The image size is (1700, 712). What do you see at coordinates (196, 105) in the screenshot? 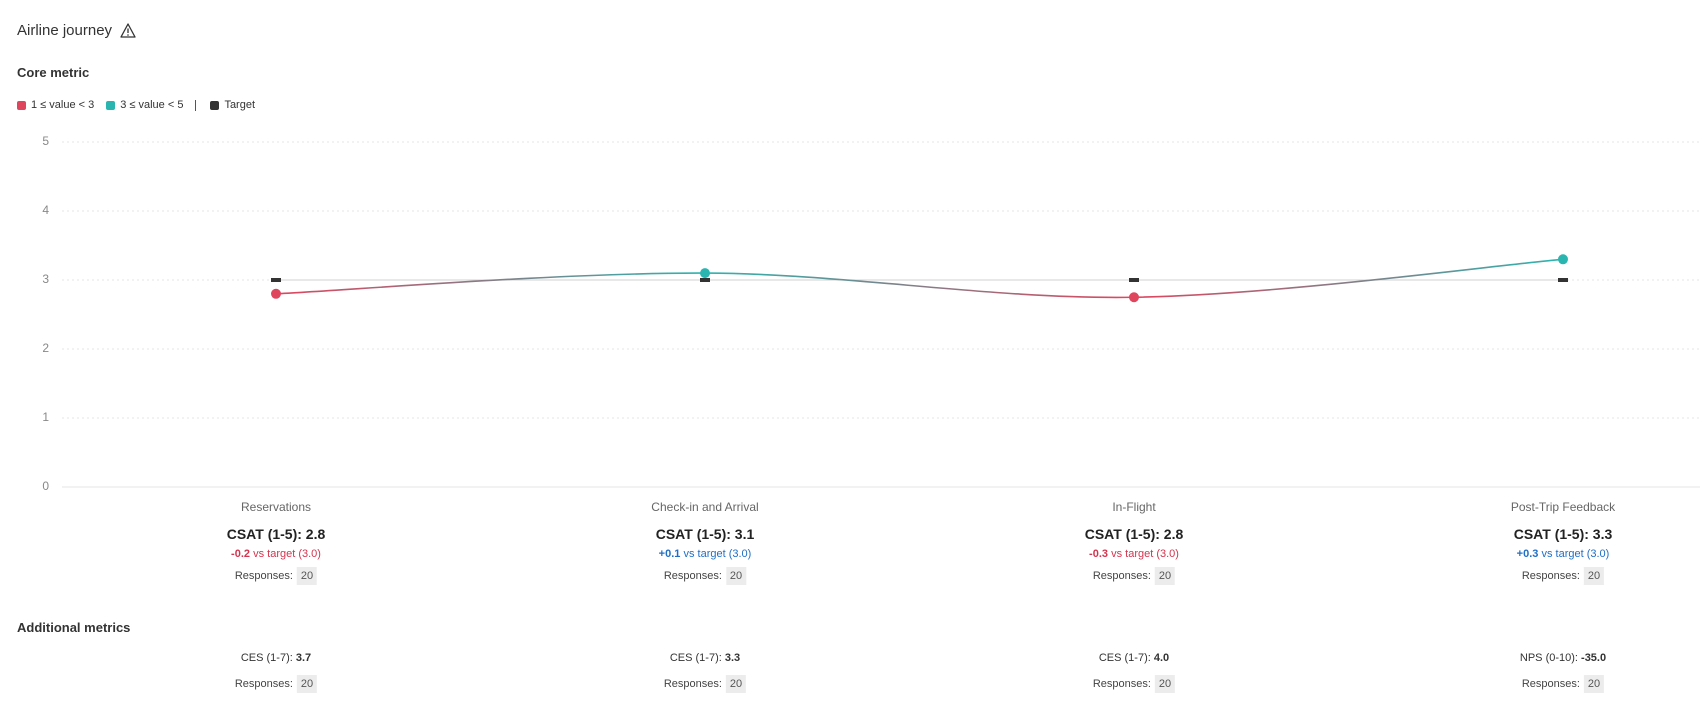
I see `legend-separator` at bounding box center [196, 105].